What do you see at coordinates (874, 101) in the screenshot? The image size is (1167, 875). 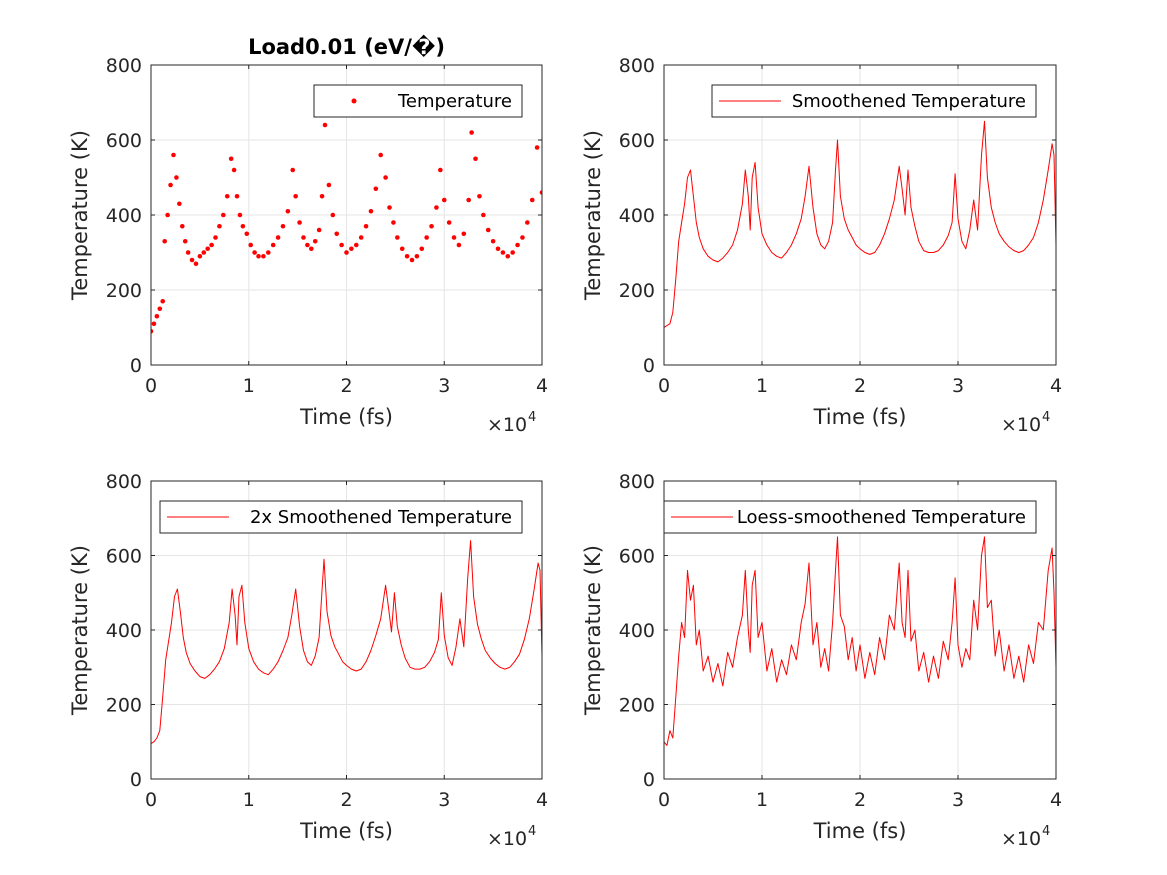 I see `legend: Smoothened Temperature` at bounding box center [874, 101].